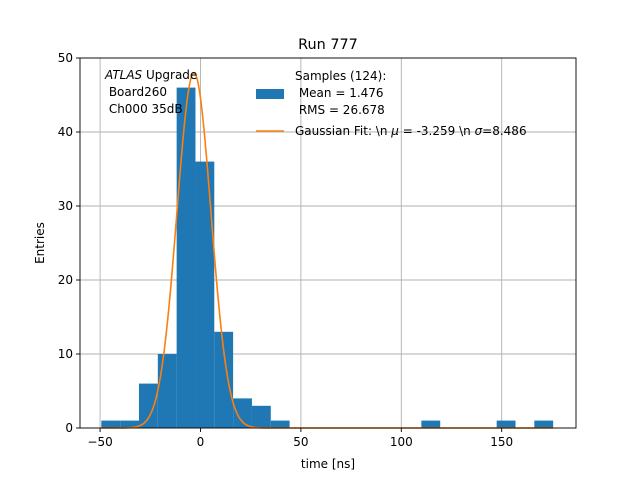  I want to click on legend-hist-swatch, so click(270, 94).